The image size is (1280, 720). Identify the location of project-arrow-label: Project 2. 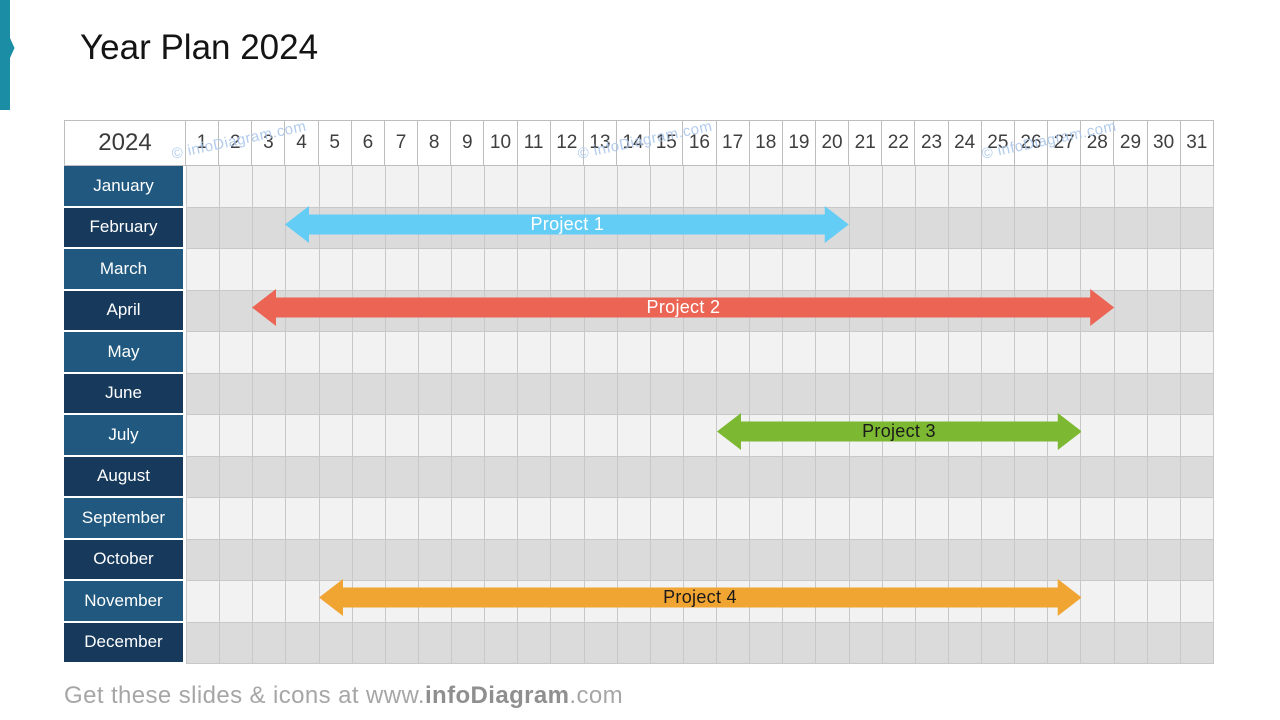
(683, 306).